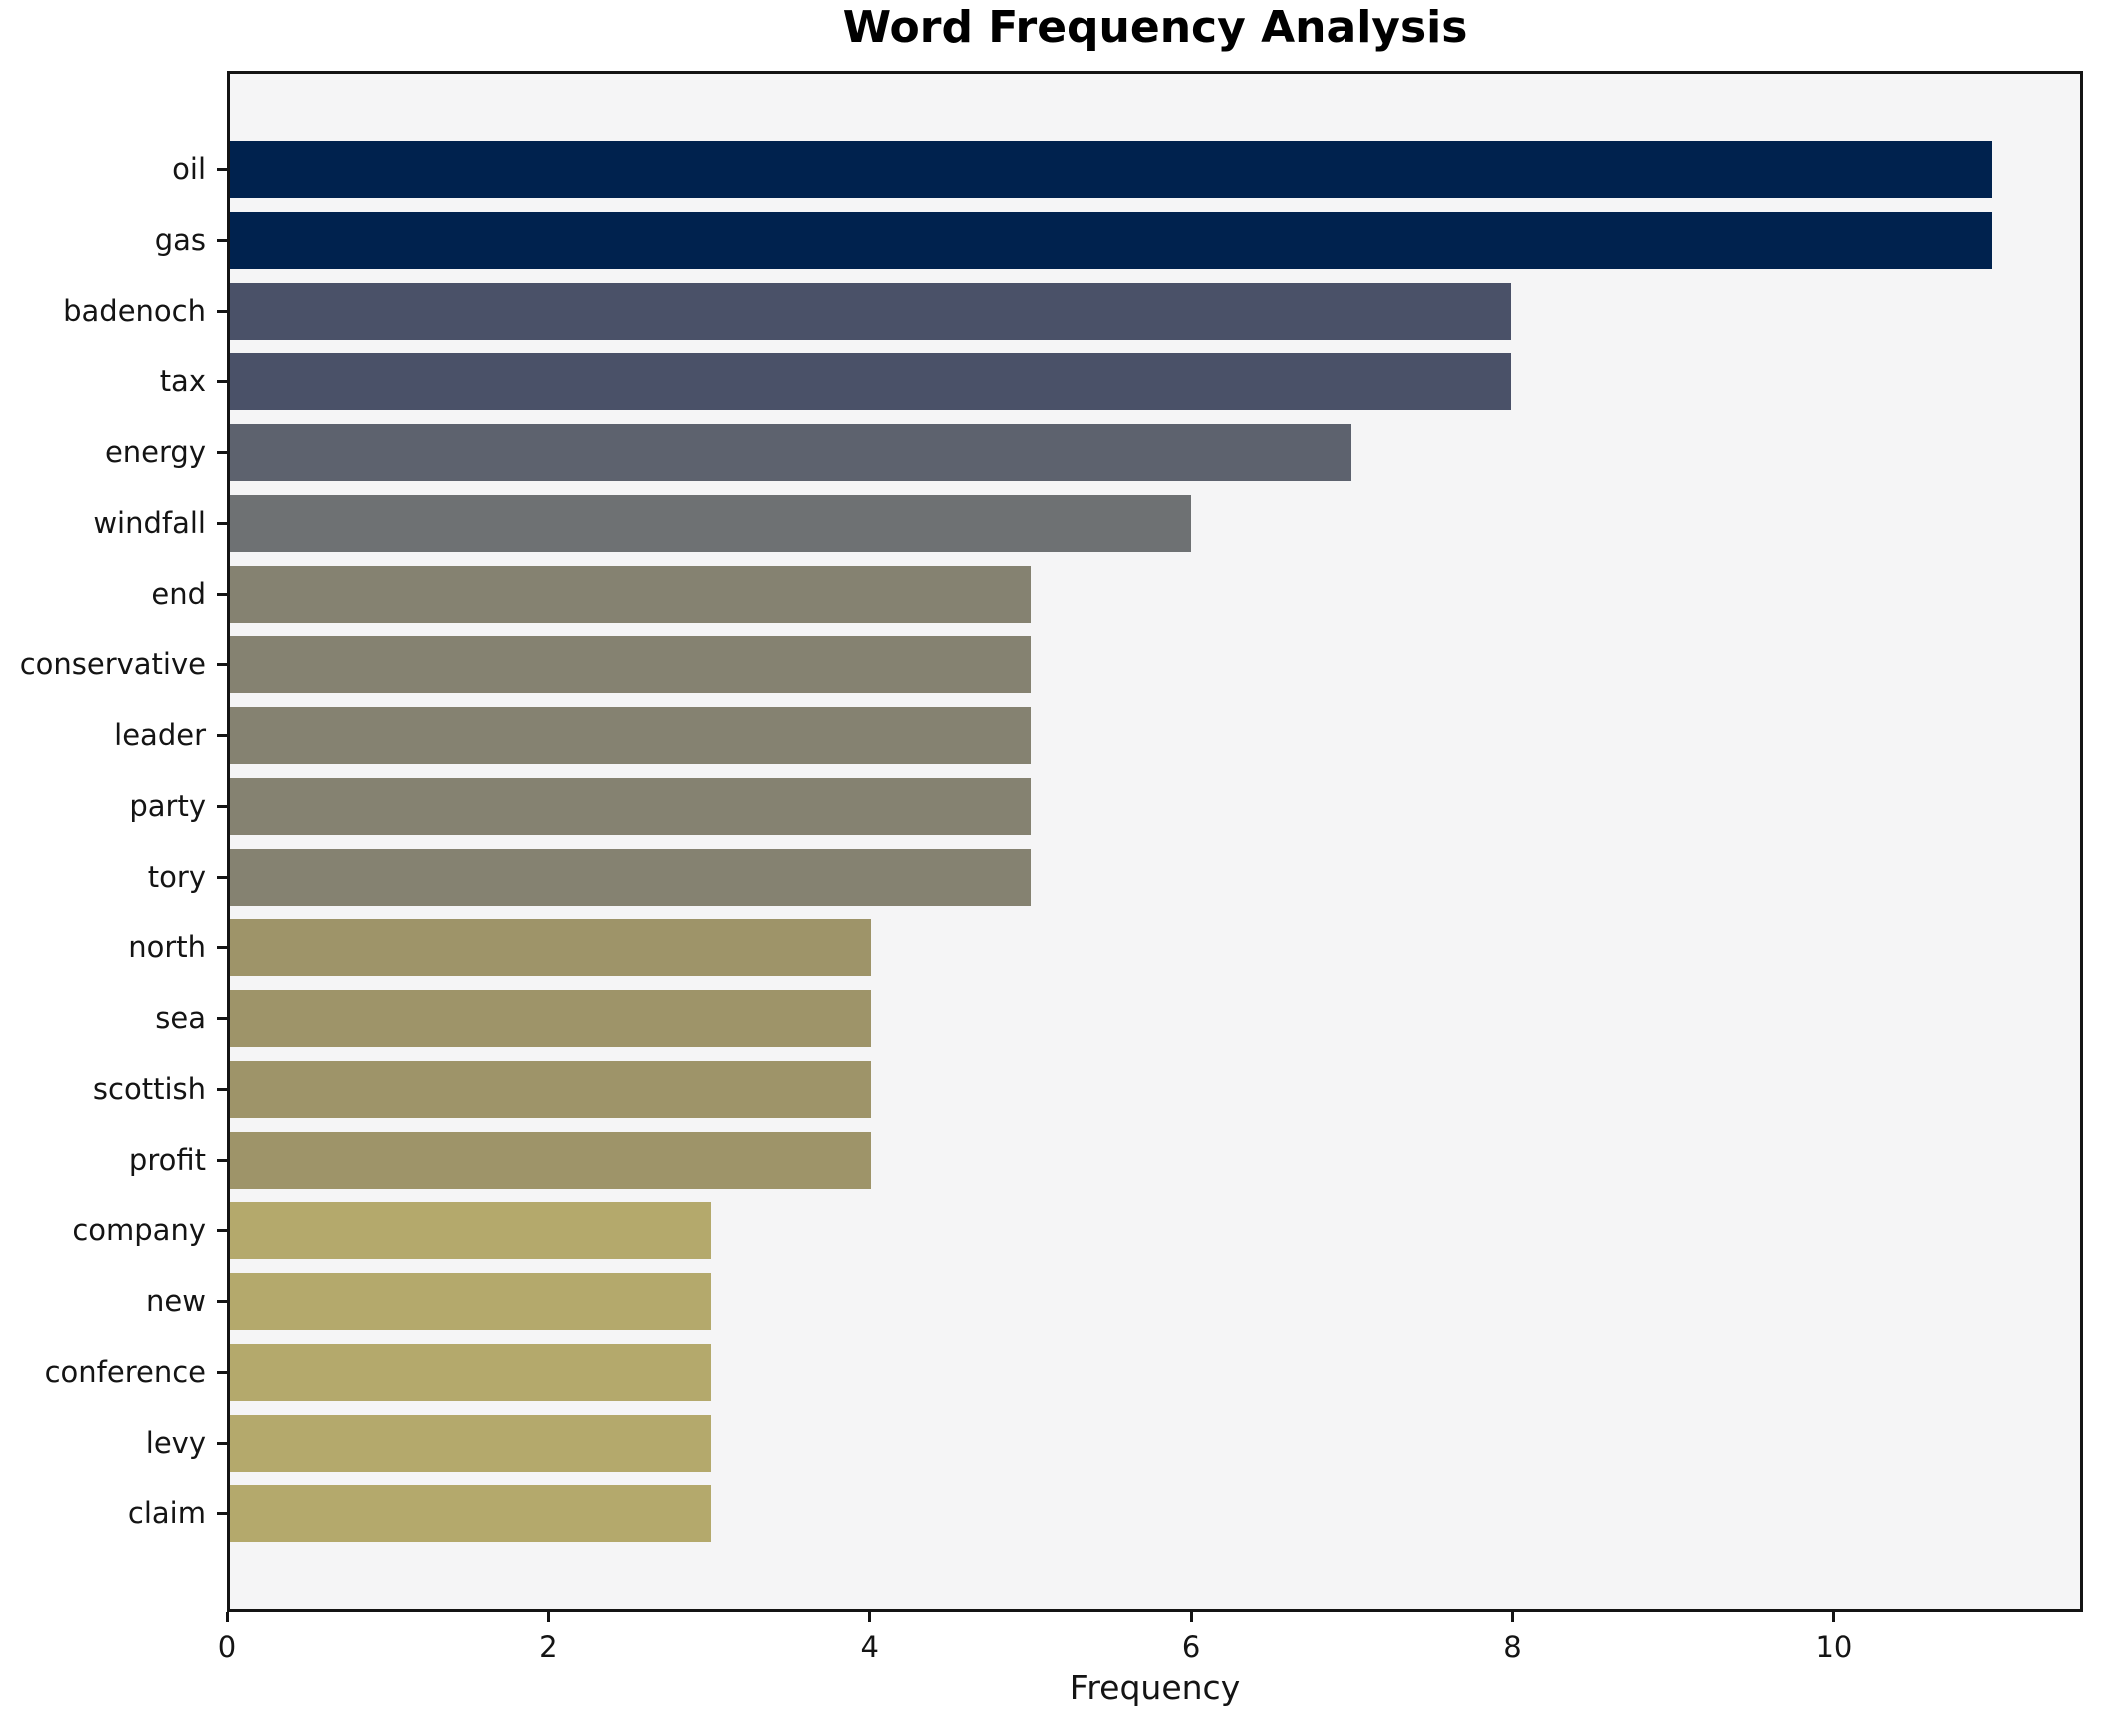 This screenshot has height=1722, width=2106. I want to click on y-tick-mark-badenoch, so click(222, 311).